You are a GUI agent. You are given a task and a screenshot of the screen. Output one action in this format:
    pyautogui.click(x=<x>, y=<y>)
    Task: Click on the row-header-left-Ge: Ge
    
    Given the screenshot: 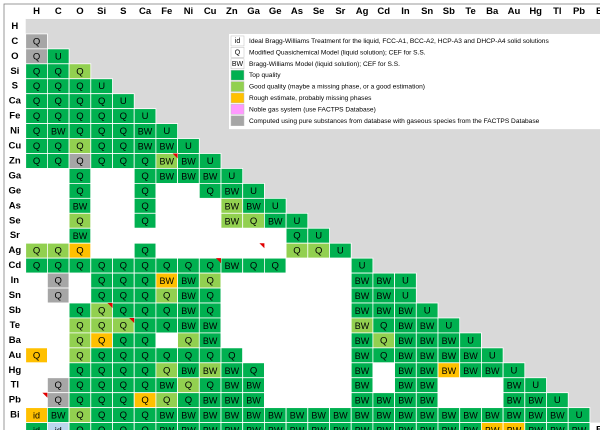 What is the action you would take?
    pyautogui.click(x=15, y=190)
    